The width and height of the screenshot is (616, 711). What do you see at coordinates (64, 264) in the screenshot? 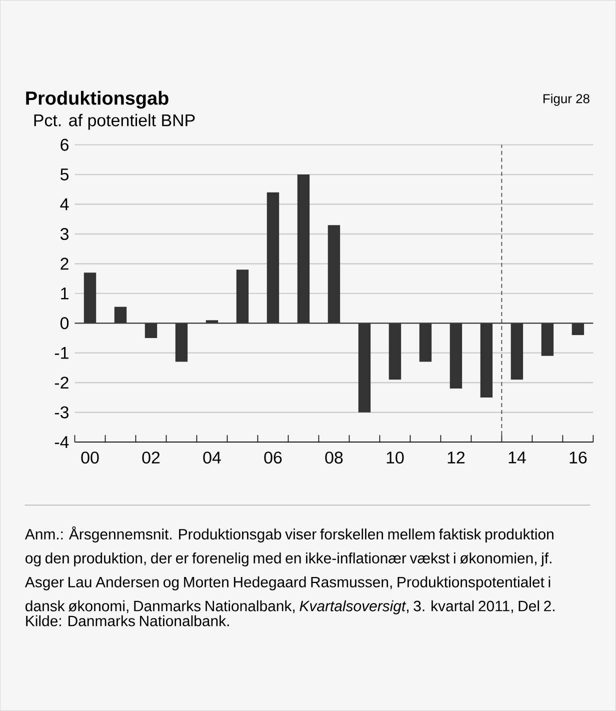
I see `y-tick-label: 2` at bounding box center [64, 264].